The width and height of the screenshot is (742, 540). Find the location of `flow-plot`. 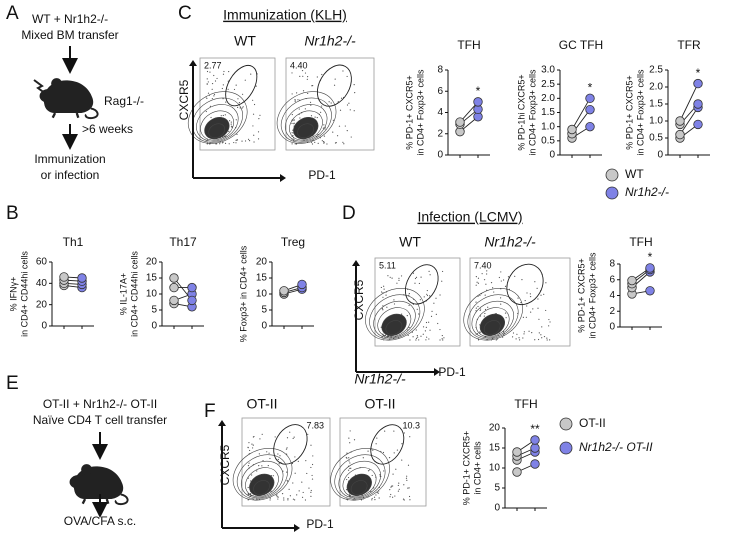

flow-plot is located at coordinates (273, 466).